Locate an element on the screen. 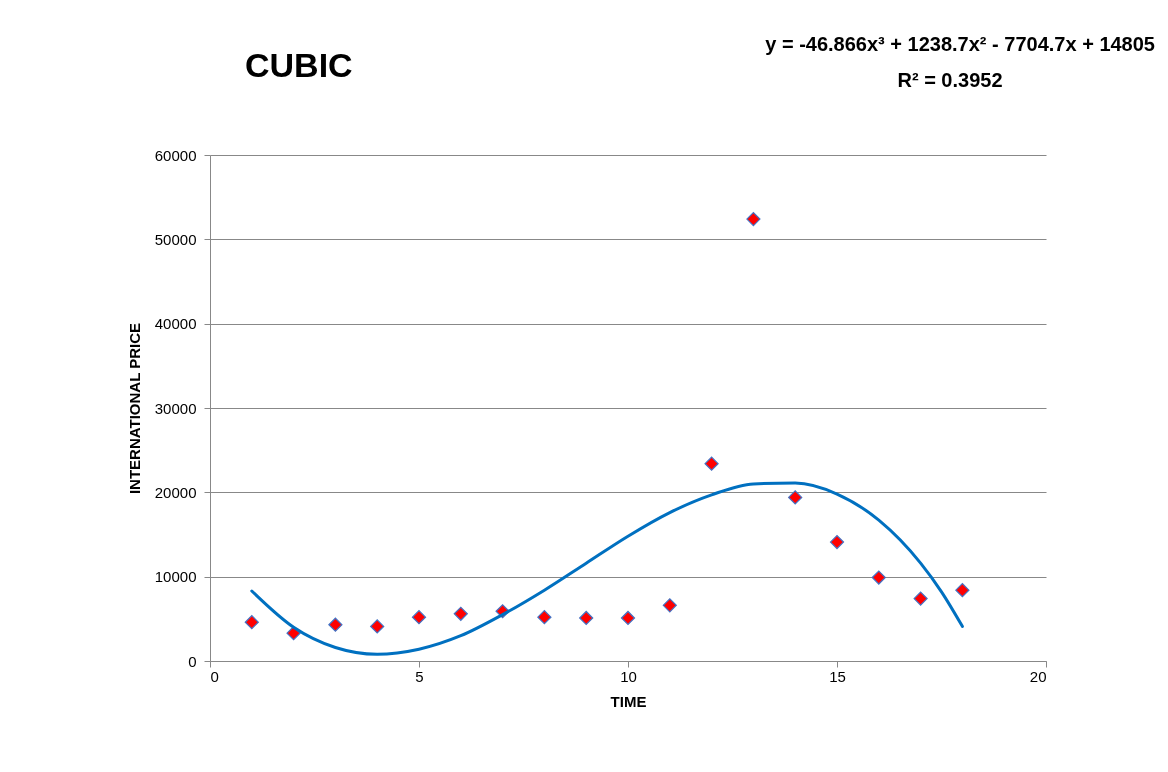 The height and width of the screenshot is (772, 1168). x-tick-label: 15 is located at coordinates (837, 676).